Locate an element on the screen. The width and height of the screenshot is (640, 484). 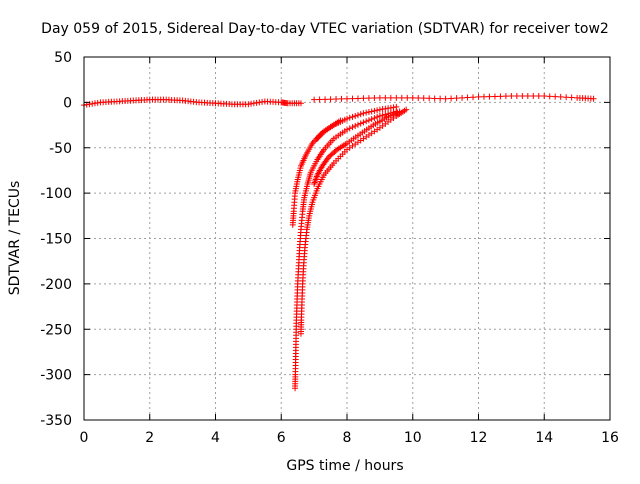
x-tick-labels: 0 2 4 6 8 10 12 14 16 is located at coordinates (349, 438).